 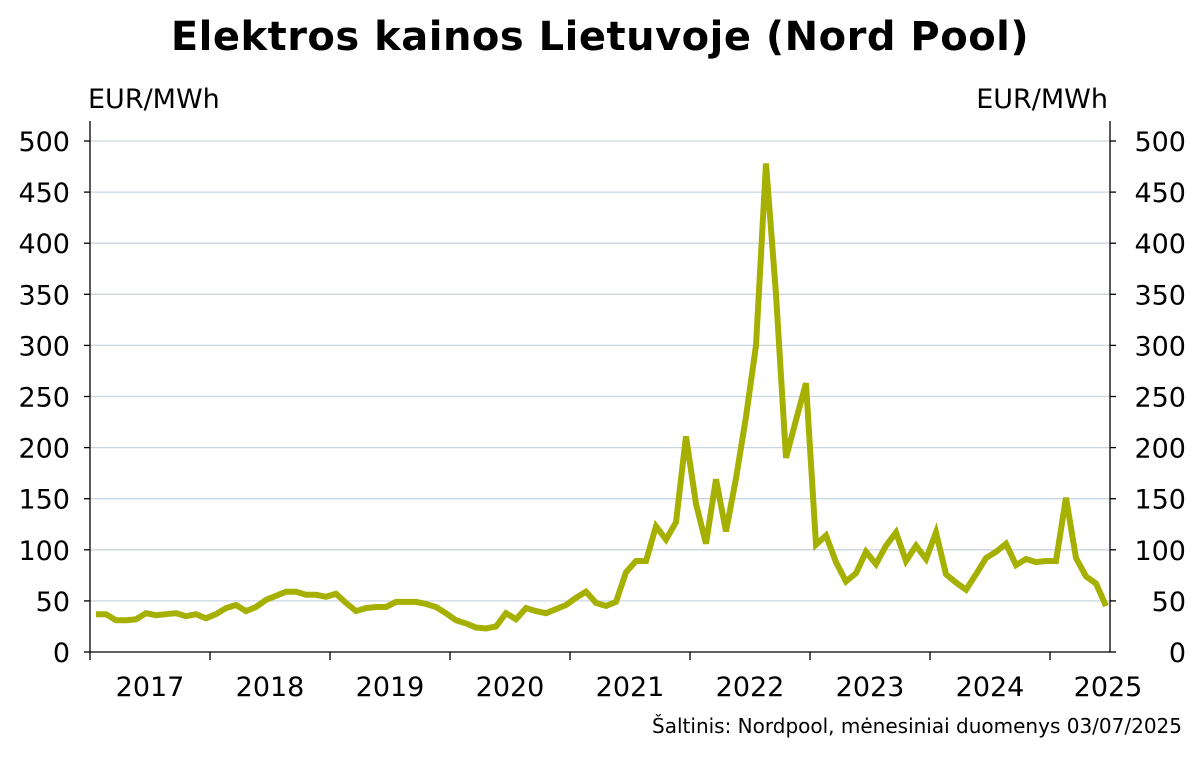 I want to click on y-ticks-right: 0 50 100 150 200 250 300 350 400 450 500, so click(x=1160, y=398).